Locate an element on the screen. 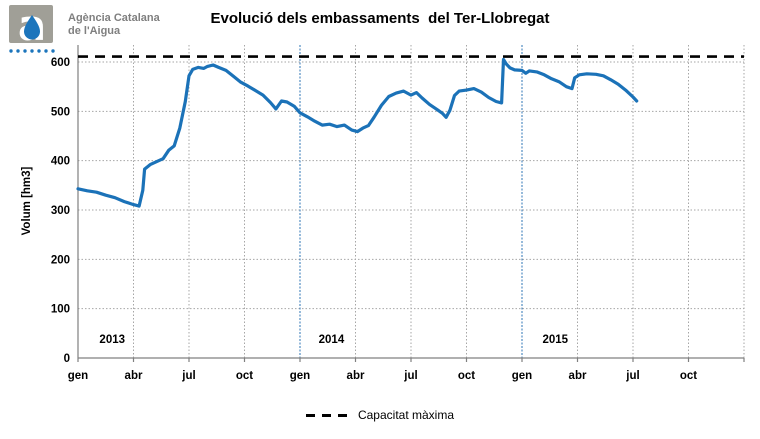 The image size is (760, 439). y-tick-label: 500 is located at coordinates (60, 112).